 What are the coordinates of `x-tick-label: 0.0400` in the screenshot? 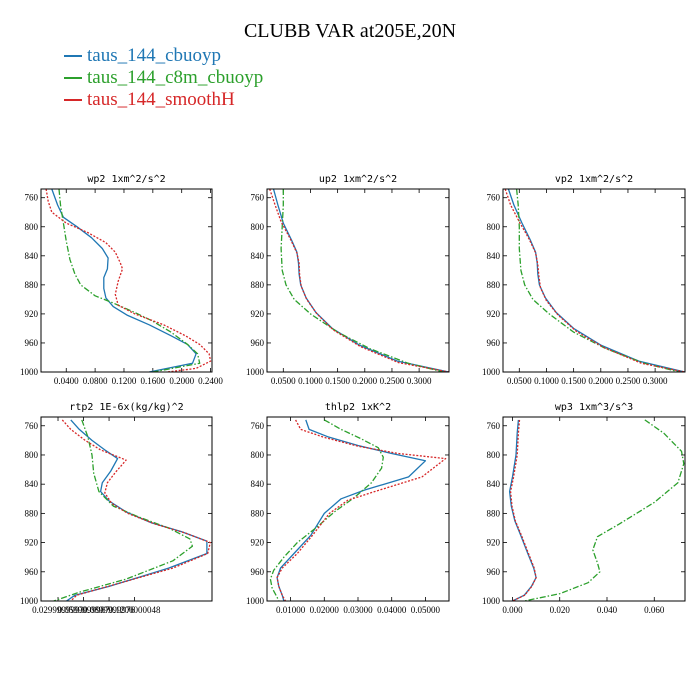 It's located at (66, 381).